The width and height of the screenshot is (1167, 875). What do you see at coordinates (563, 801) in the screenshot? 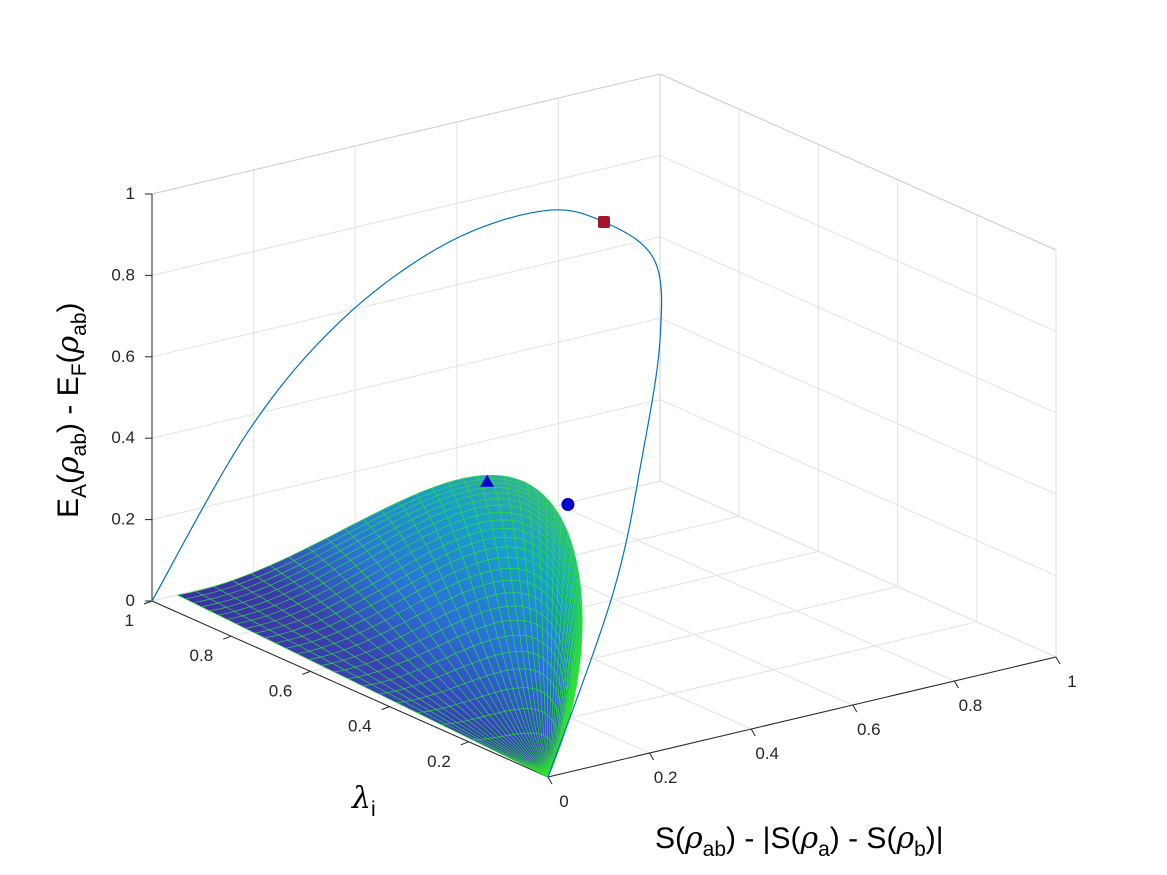
I see `x-tick-label: 0` at bounding box center [563, 801].